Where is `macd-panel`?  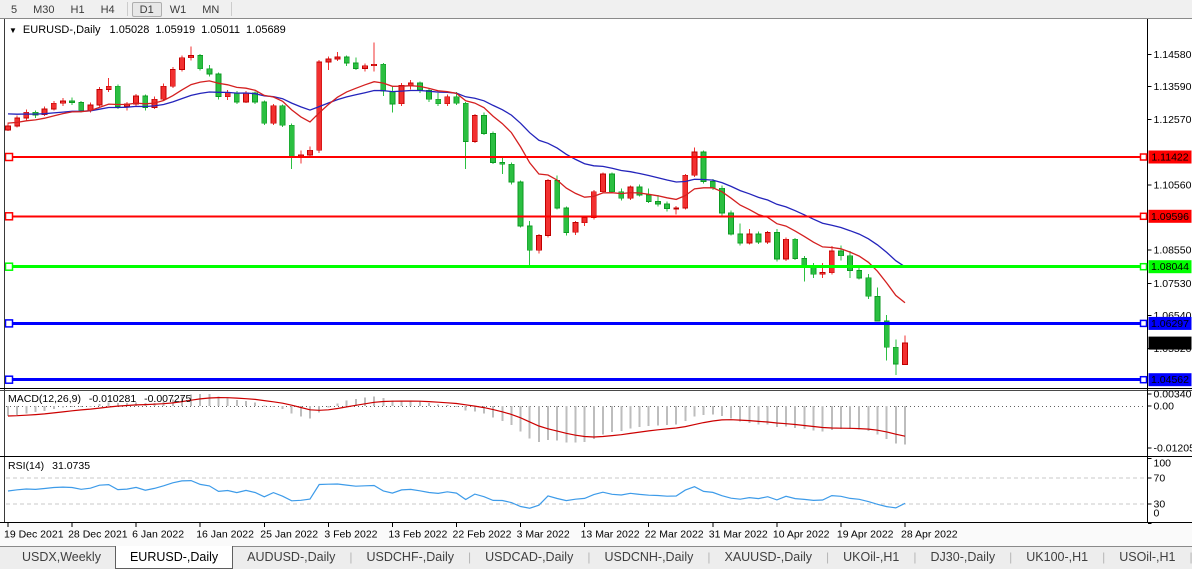 macd-panel is located at coordinates (576, 419).